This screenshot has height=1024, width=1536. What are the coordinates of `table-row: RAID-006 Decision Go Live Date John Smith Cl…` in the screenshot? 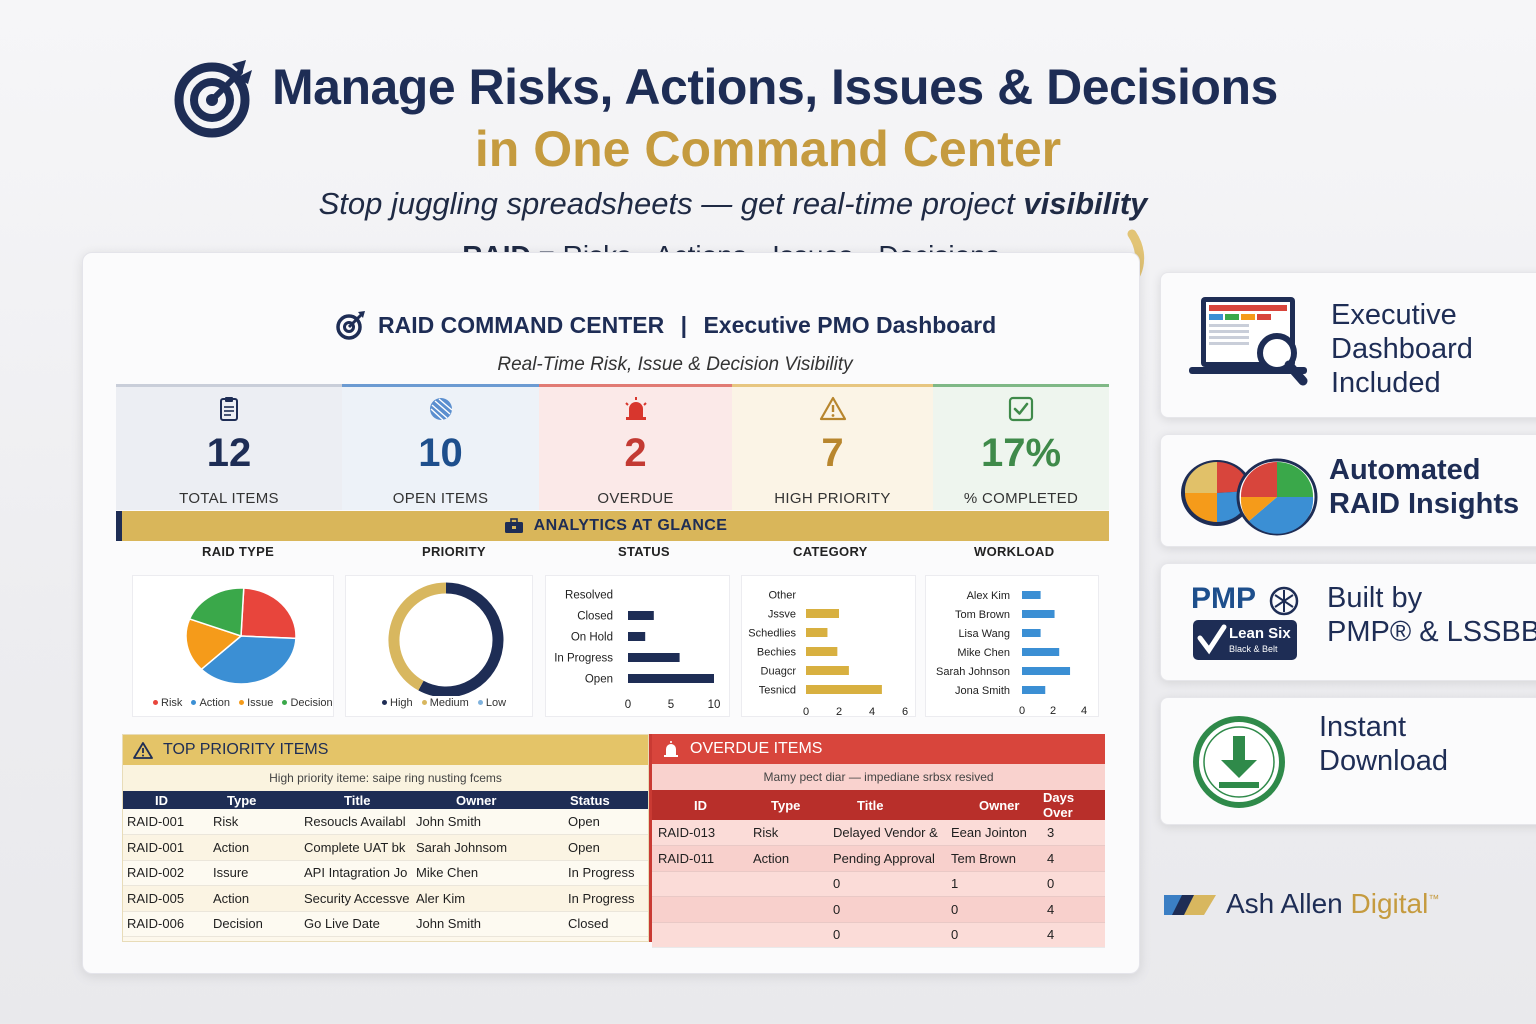 It's located at (385, 924).